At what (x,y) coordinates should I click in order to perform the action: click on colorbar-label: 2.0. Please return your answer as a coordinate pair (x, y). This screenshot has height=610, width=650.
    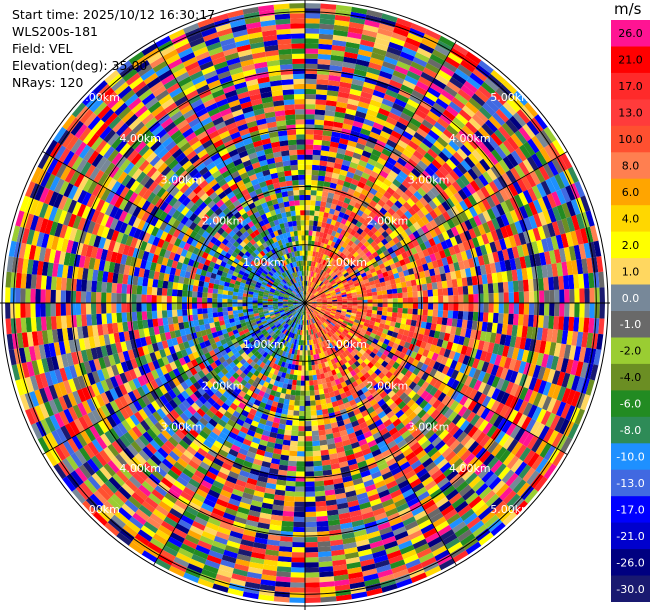
    Looking at the image, I should click on (631, 245).